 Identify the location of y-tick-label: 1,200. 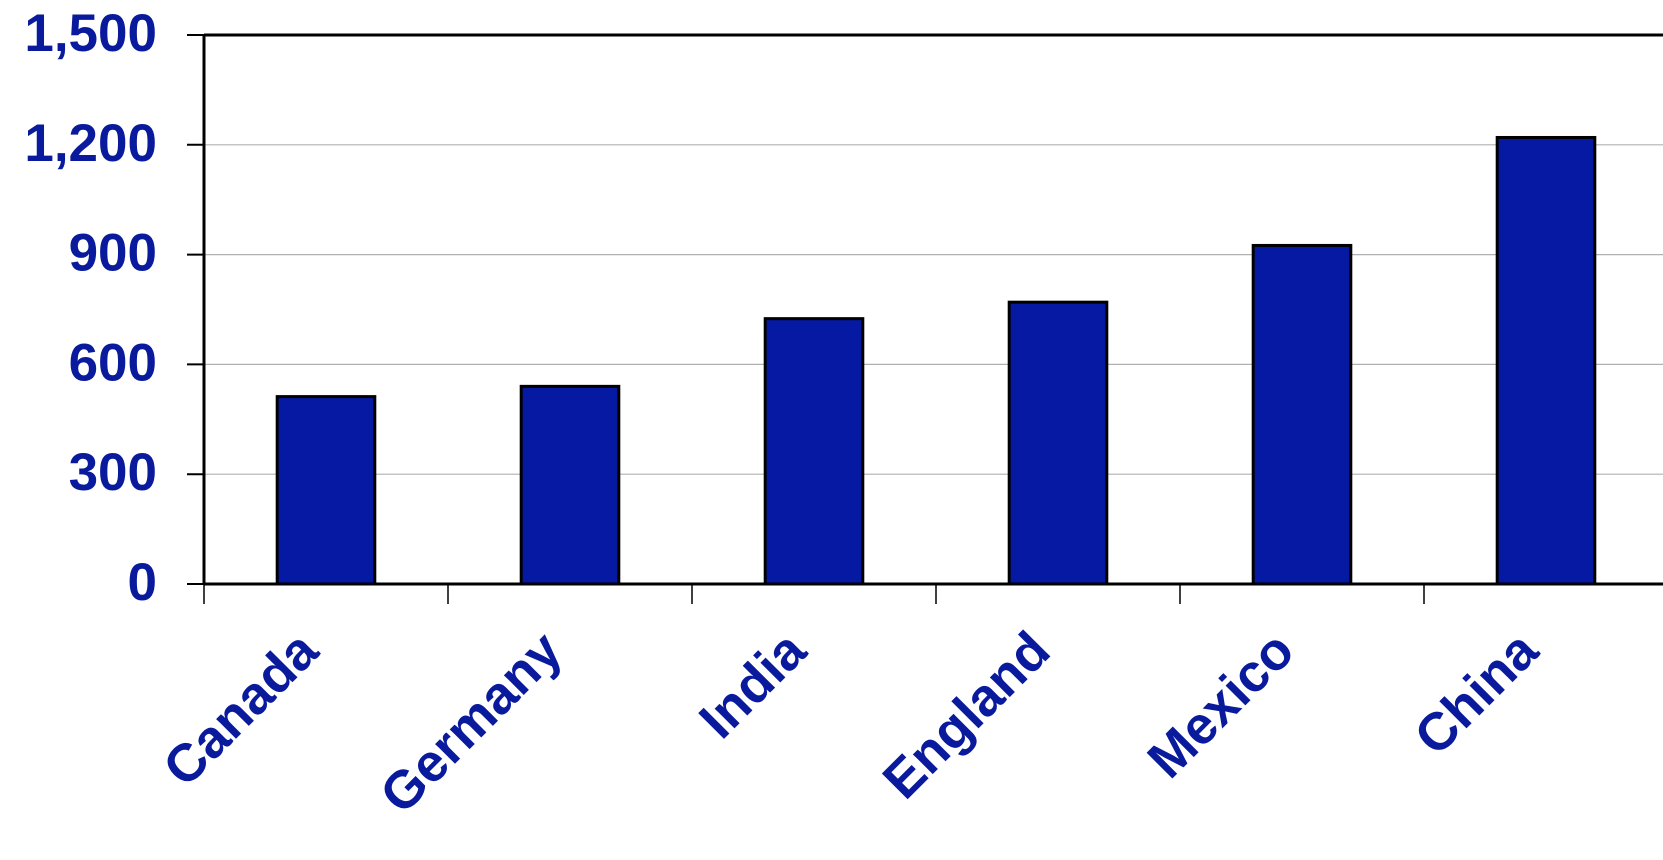
(90, 143).